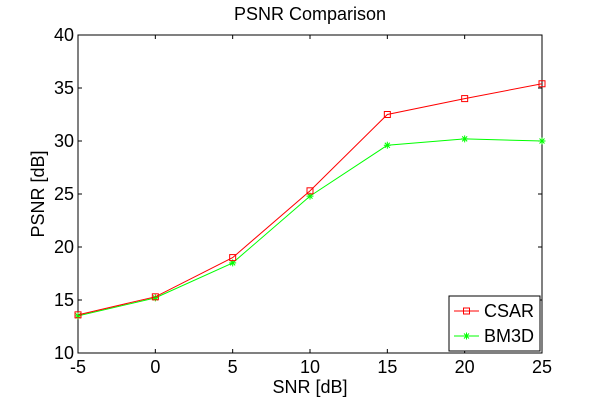 The image size is (600, 400). What do you see at coordinates (509, 336) in the screenshot?
I see `legend-label-bm3d: BM3D` at bounding box center [509, 336].